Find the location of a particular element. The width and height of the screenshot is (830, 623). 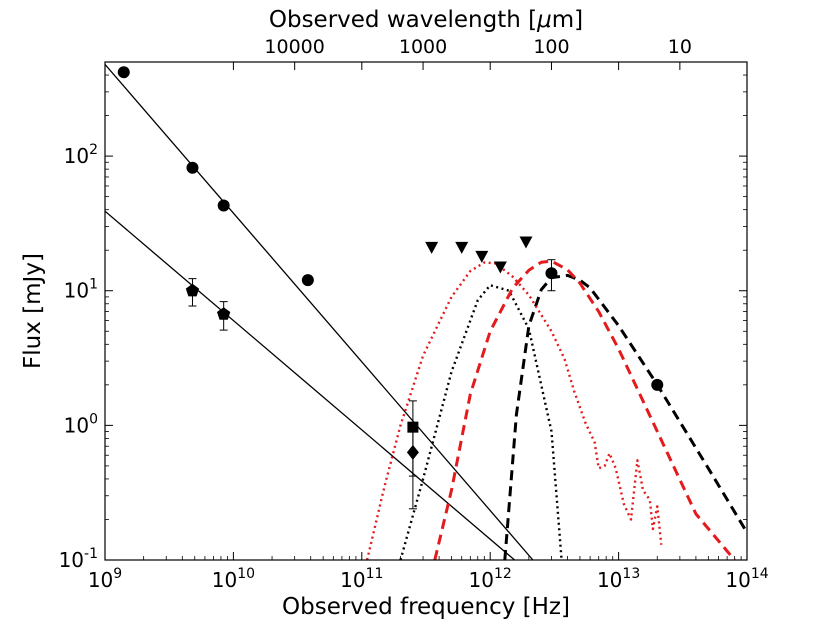

x-tick-label: 109 is located at coordinates (105, 579).